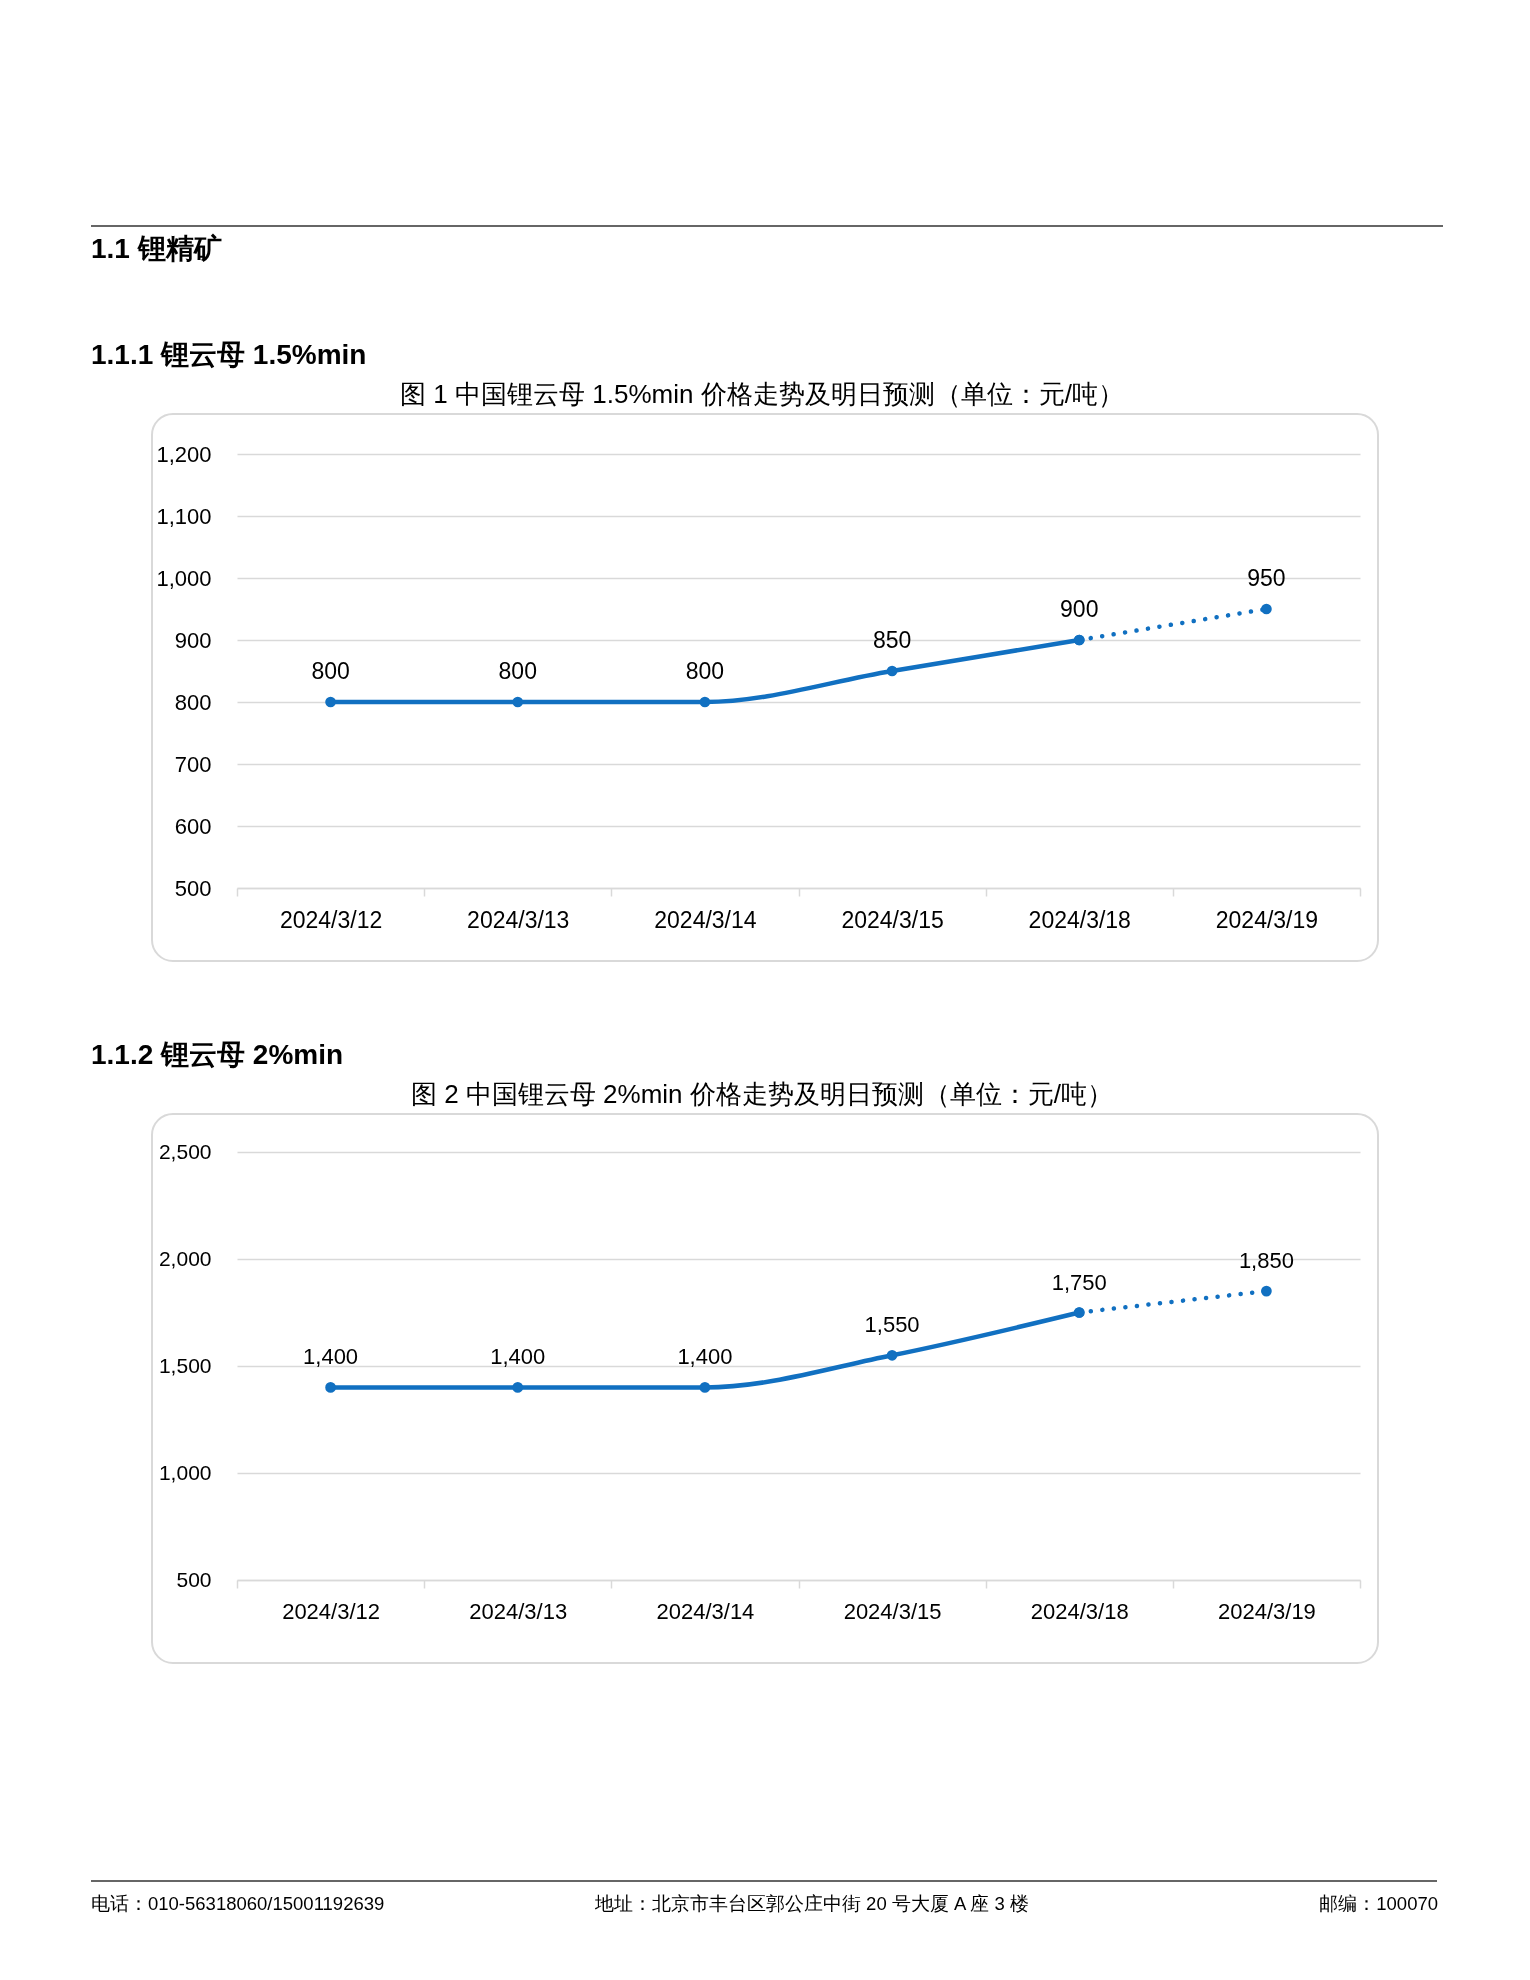 The width and height of the screenshot is (1530, 1980). Describe the element at coordinates (1079, 1282) in the screenshot. I see `data-label: 1,750` at that location.